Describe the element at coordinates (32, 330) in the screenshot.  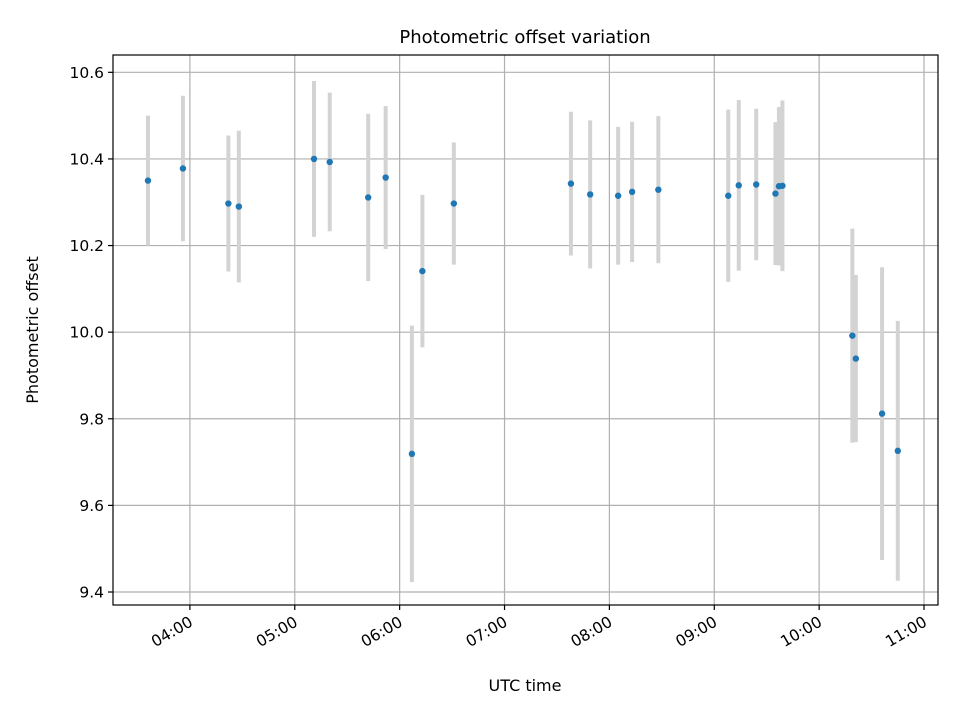
I see `y-axis-label: Photometric offset` at that location.